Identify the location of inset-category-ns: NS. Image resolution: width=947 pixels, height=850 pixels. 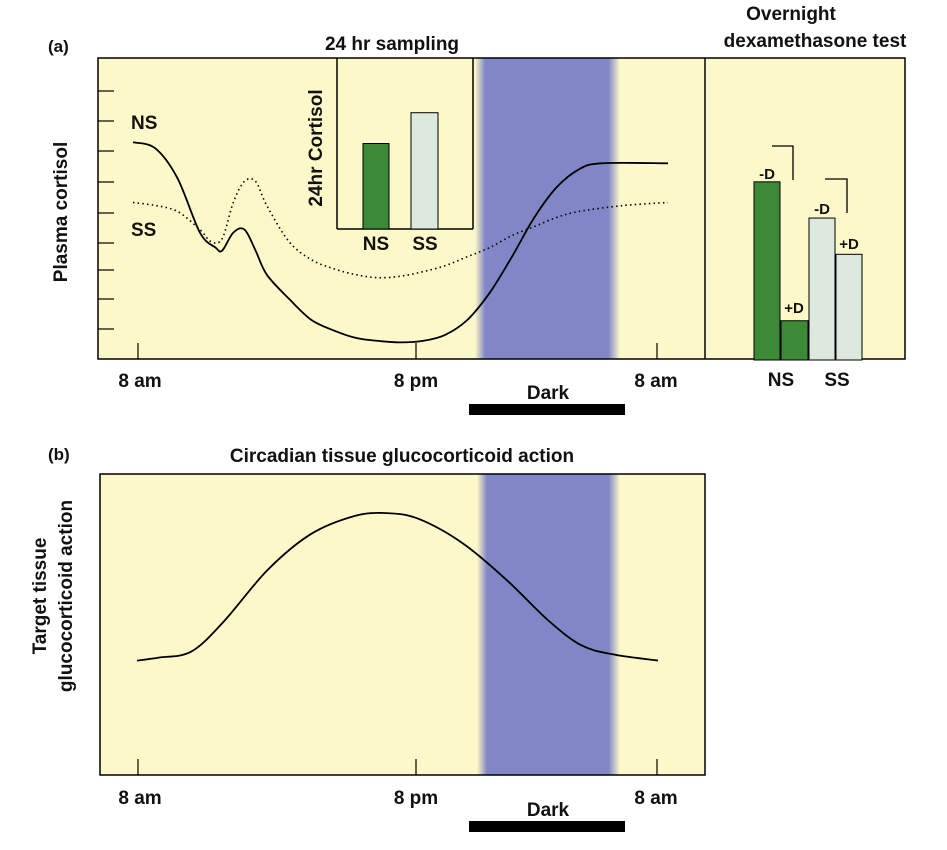
(376, 244).